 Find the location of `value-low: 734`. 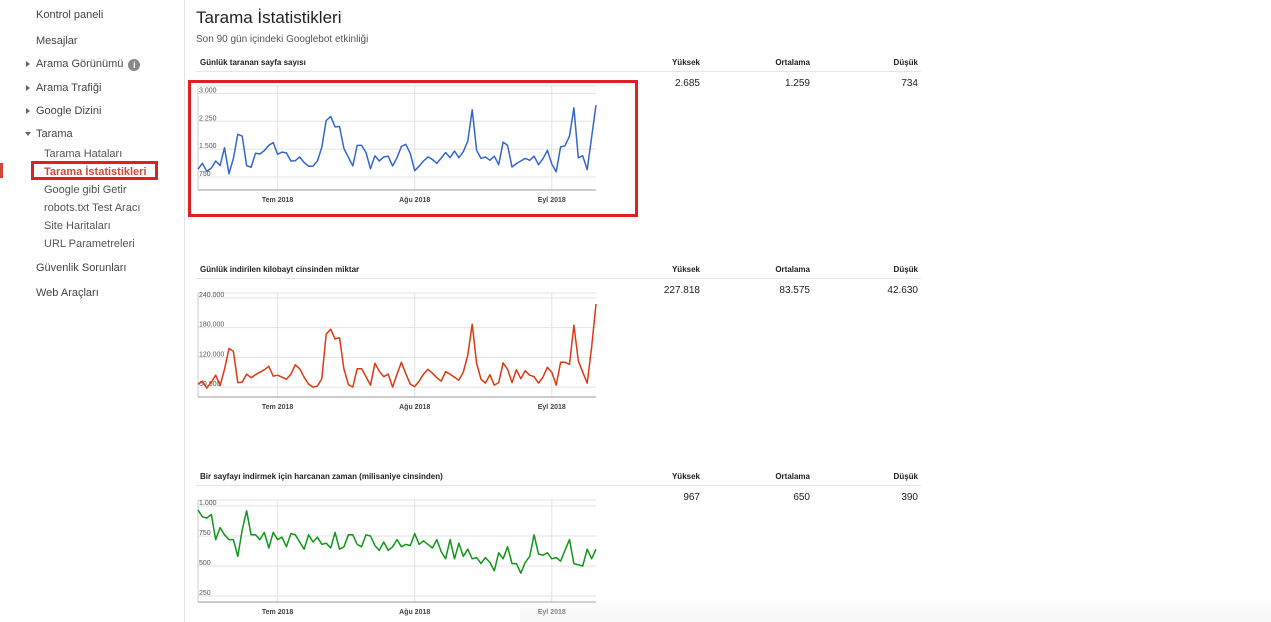

value-low: 734 is located at coordinates (909, 83).